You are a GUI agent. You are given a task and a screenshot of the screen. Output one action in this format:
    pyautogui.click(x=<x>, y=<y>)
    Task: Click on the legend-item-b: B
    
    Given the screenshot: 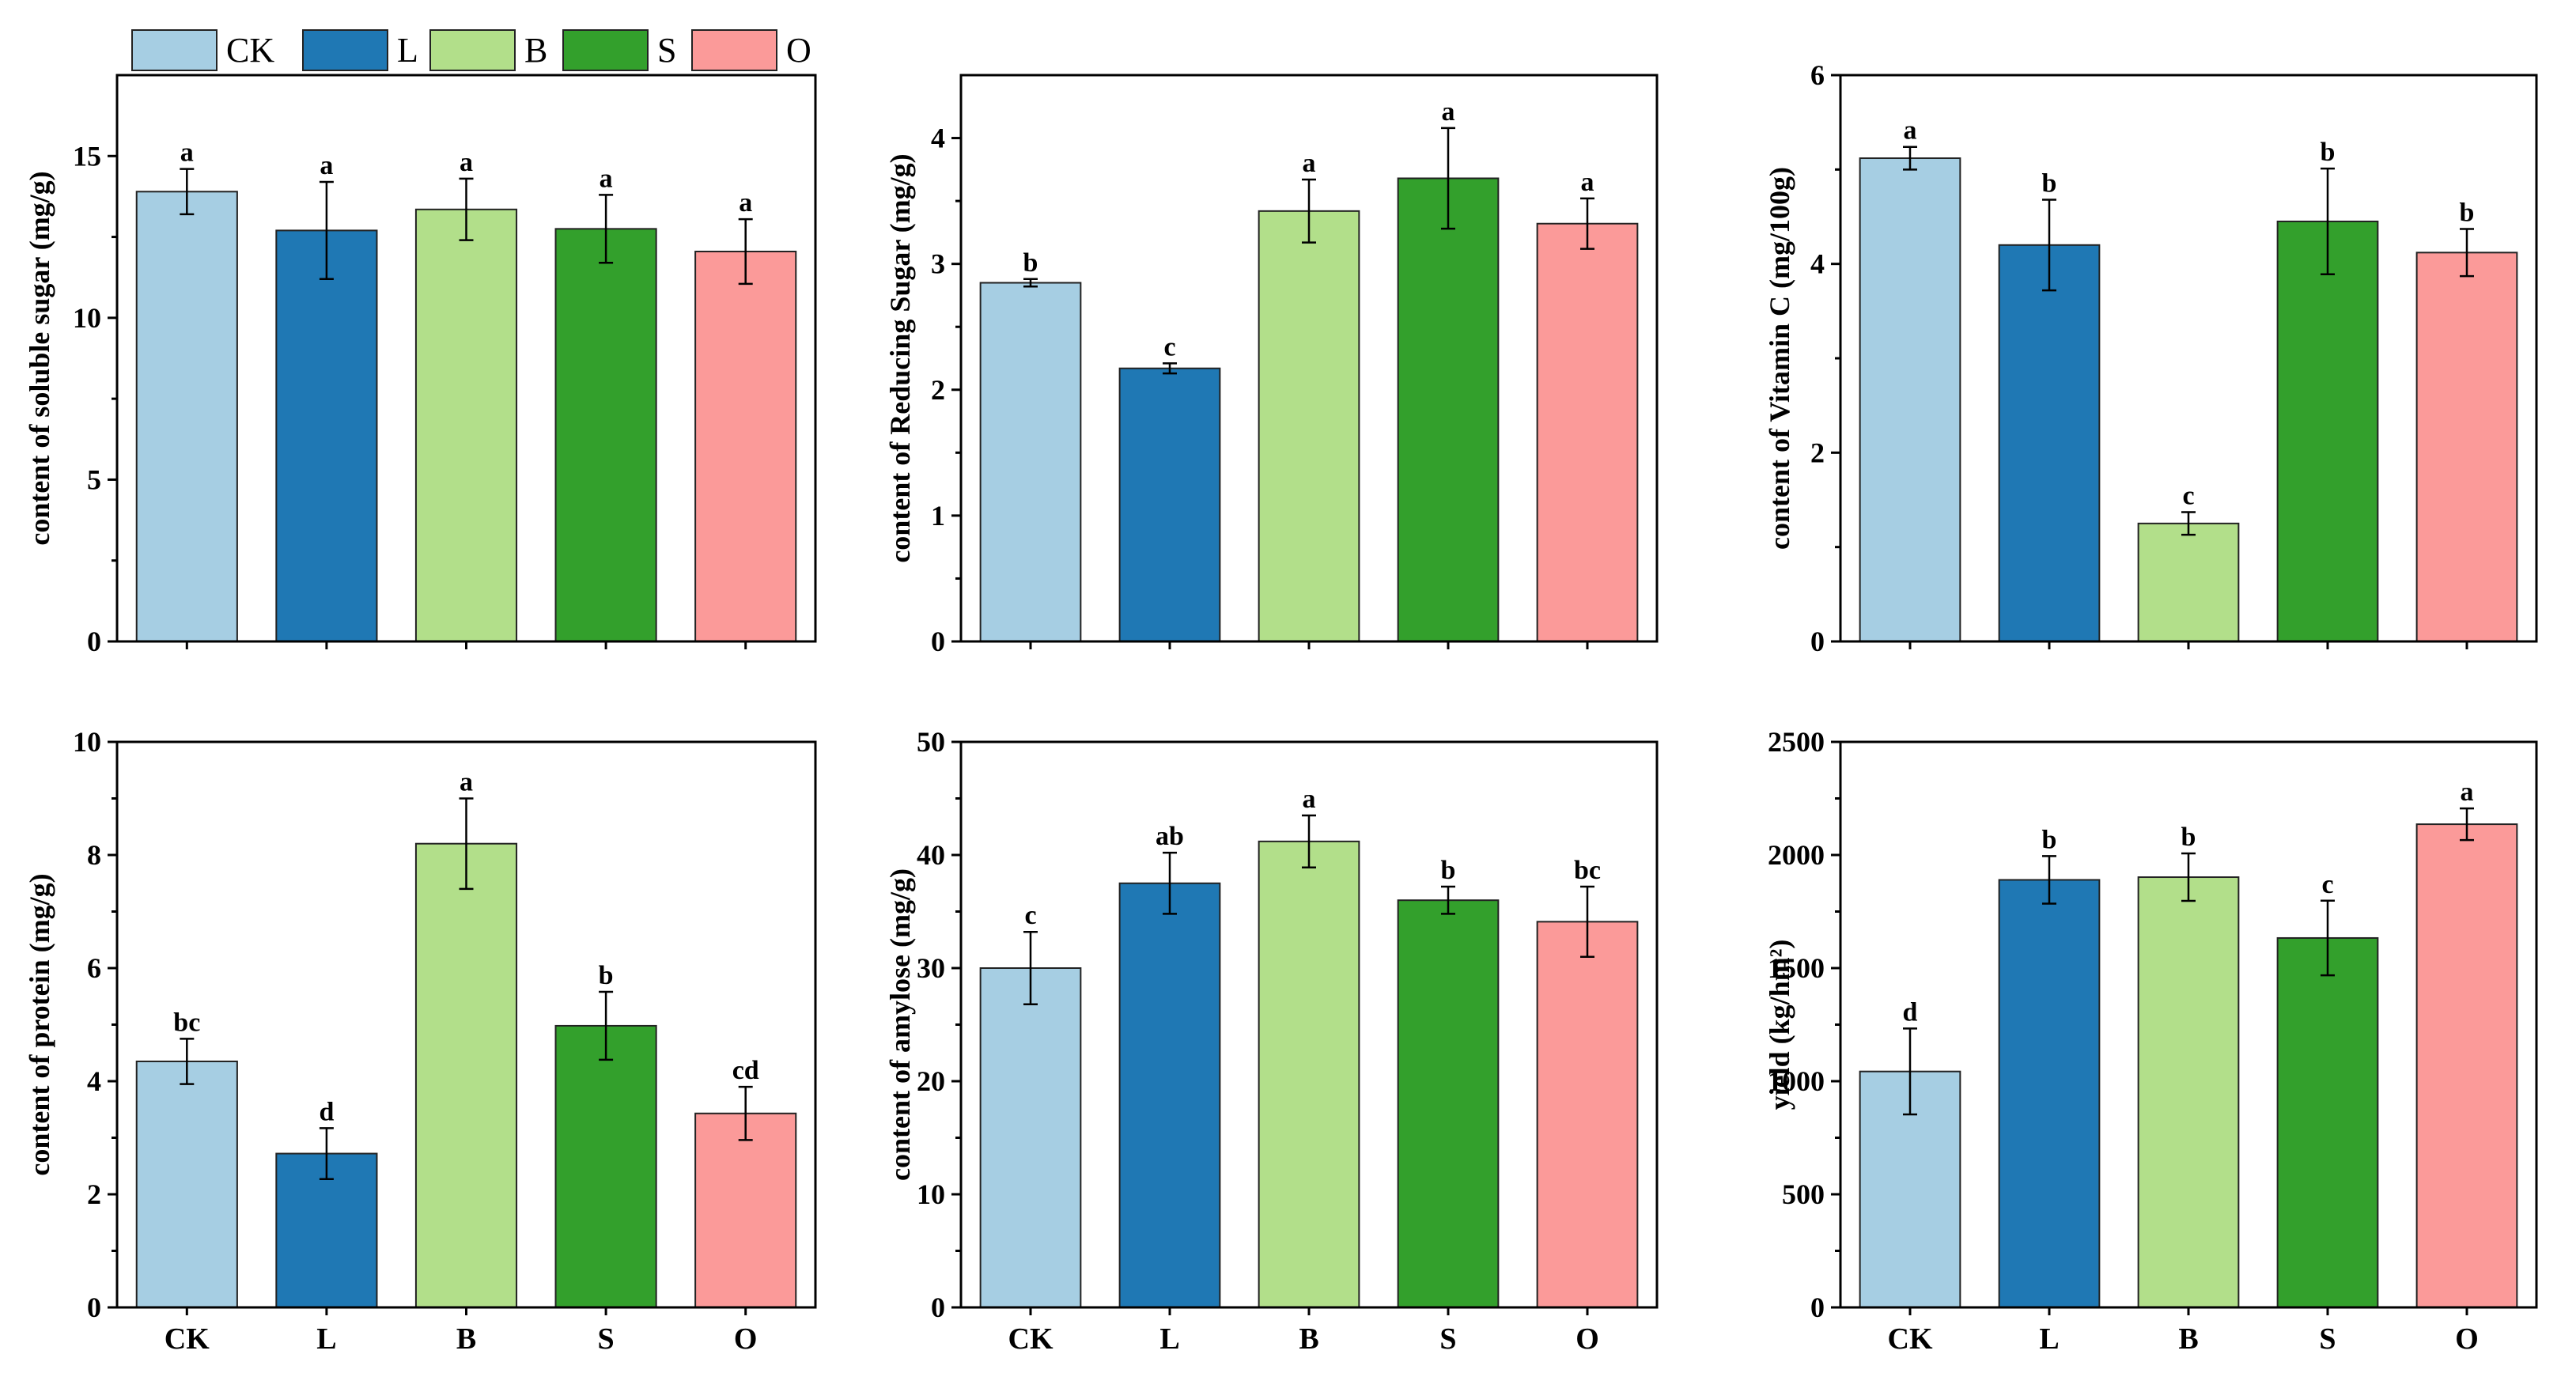 What is the action you would take?
    pyautogui.click(x=488, y=50)
    